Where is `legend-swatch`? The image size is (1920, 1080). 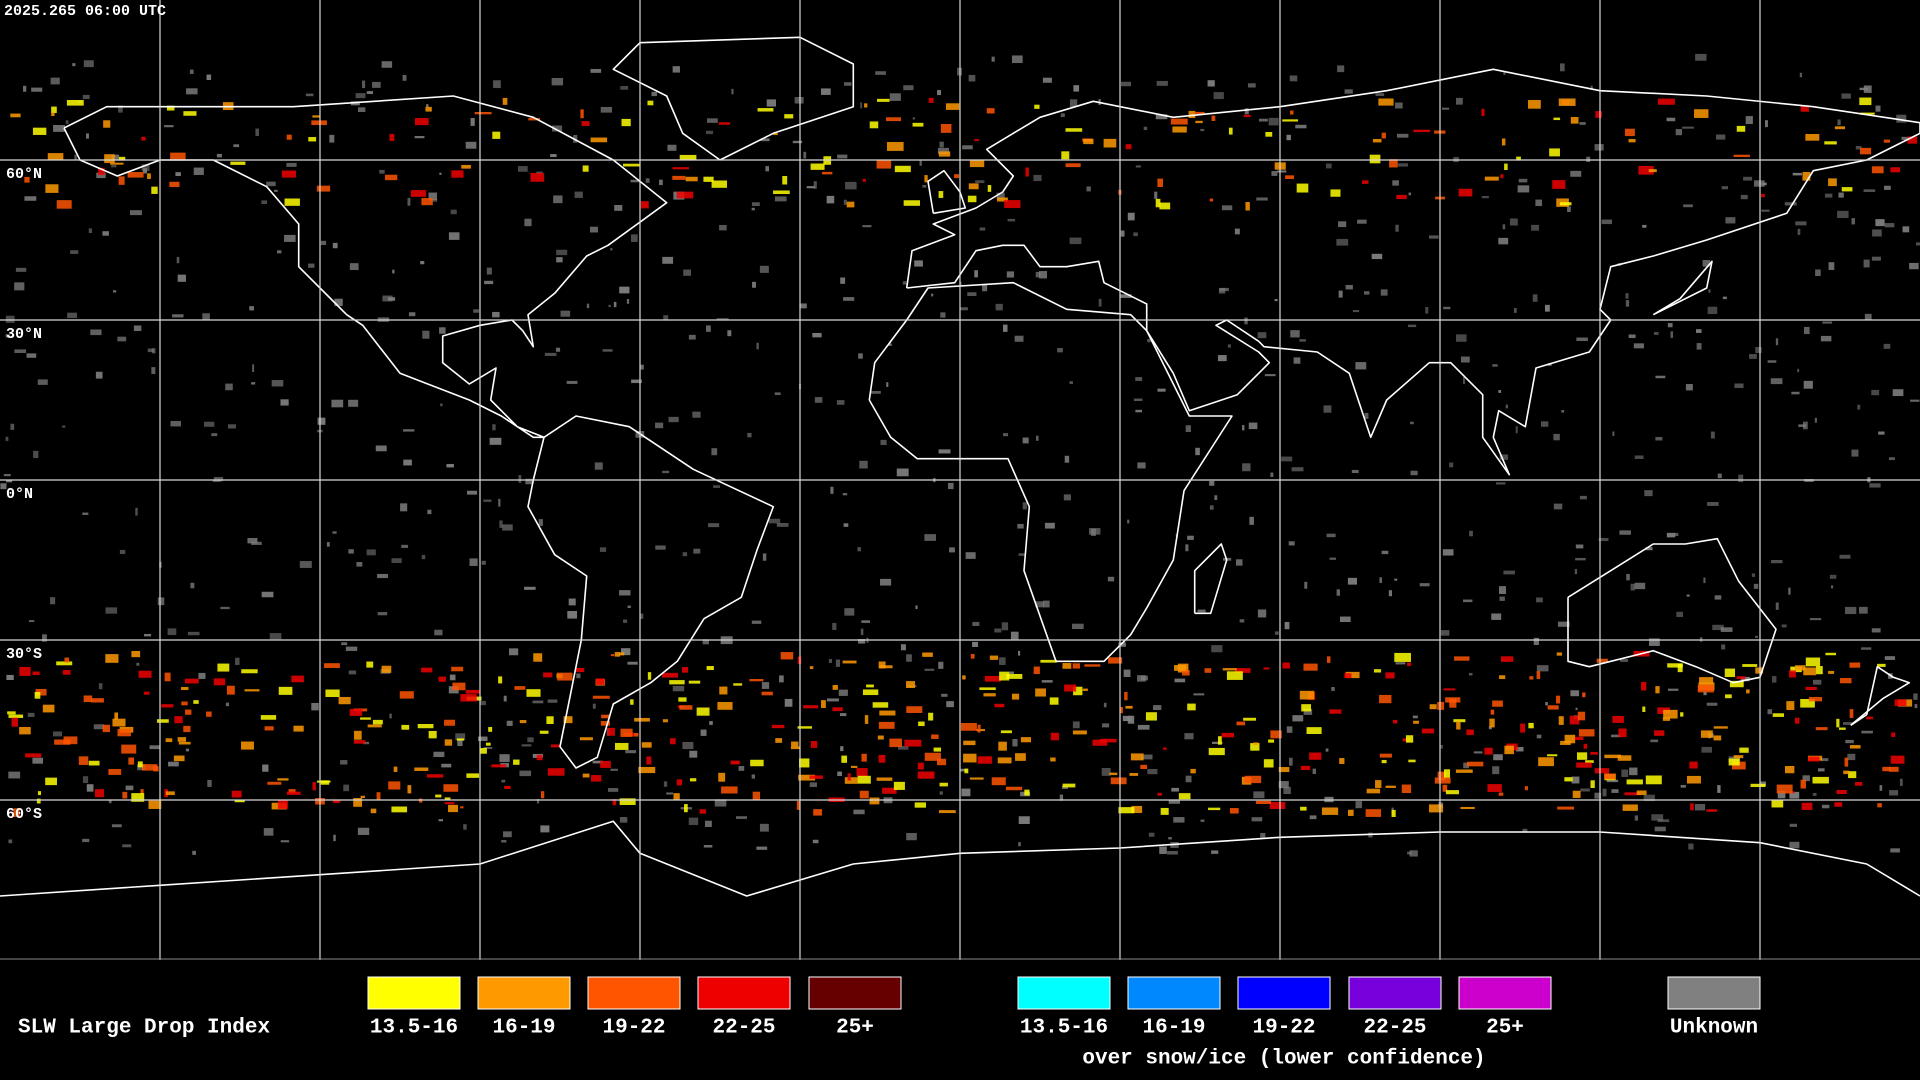
legend-swatch is located at coordinates (1174, 993).